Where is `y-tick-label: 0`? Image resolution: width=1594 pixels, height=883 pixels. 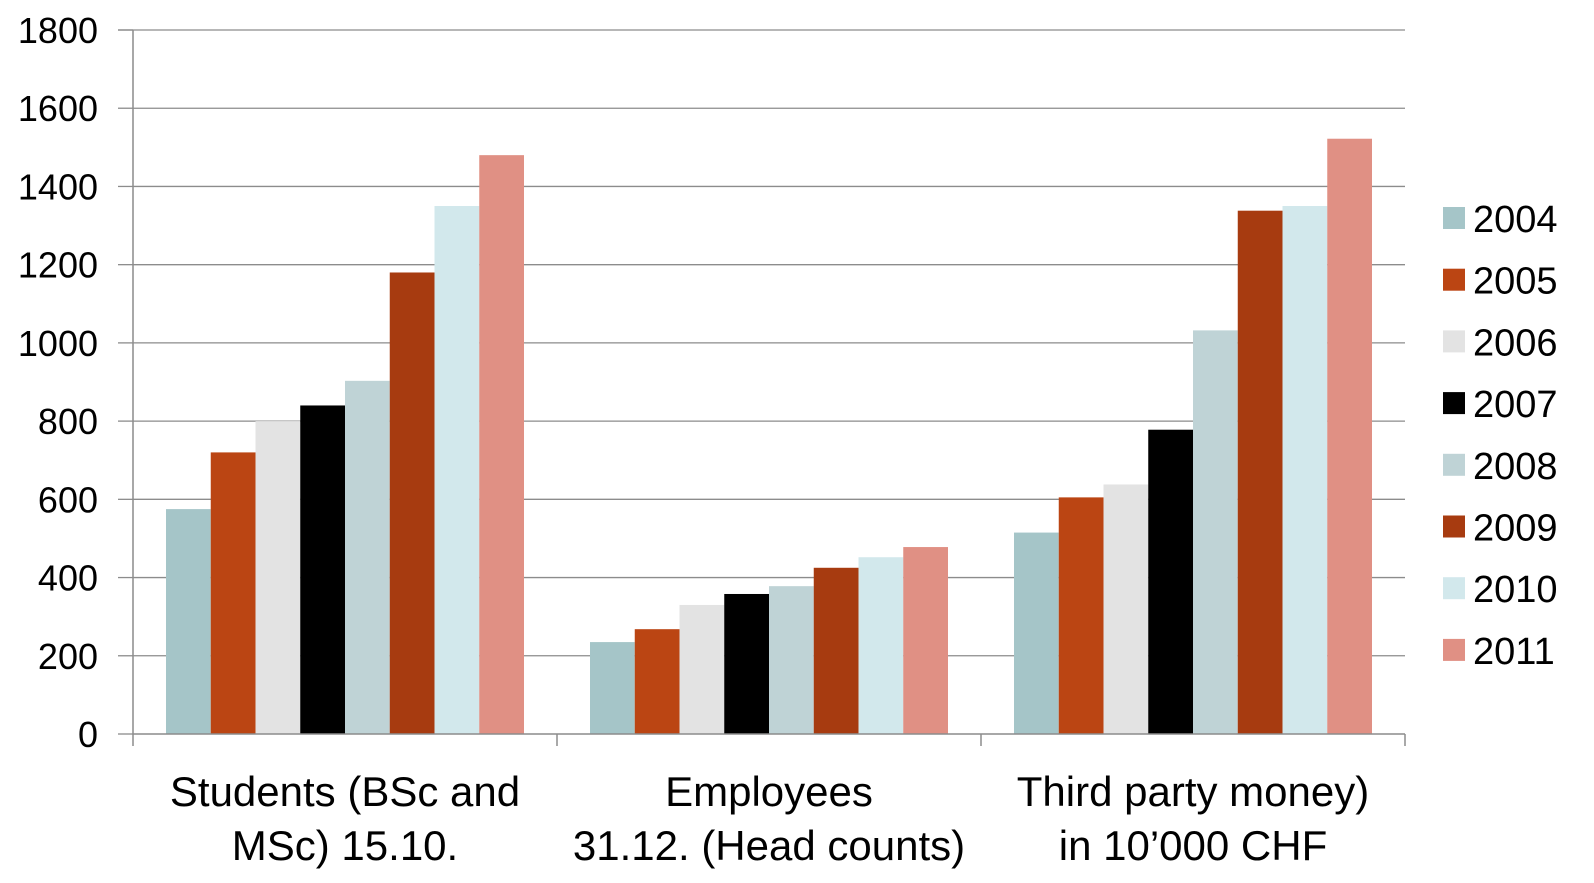 y-tick-label: 0 is located at coordinates (88, 734).